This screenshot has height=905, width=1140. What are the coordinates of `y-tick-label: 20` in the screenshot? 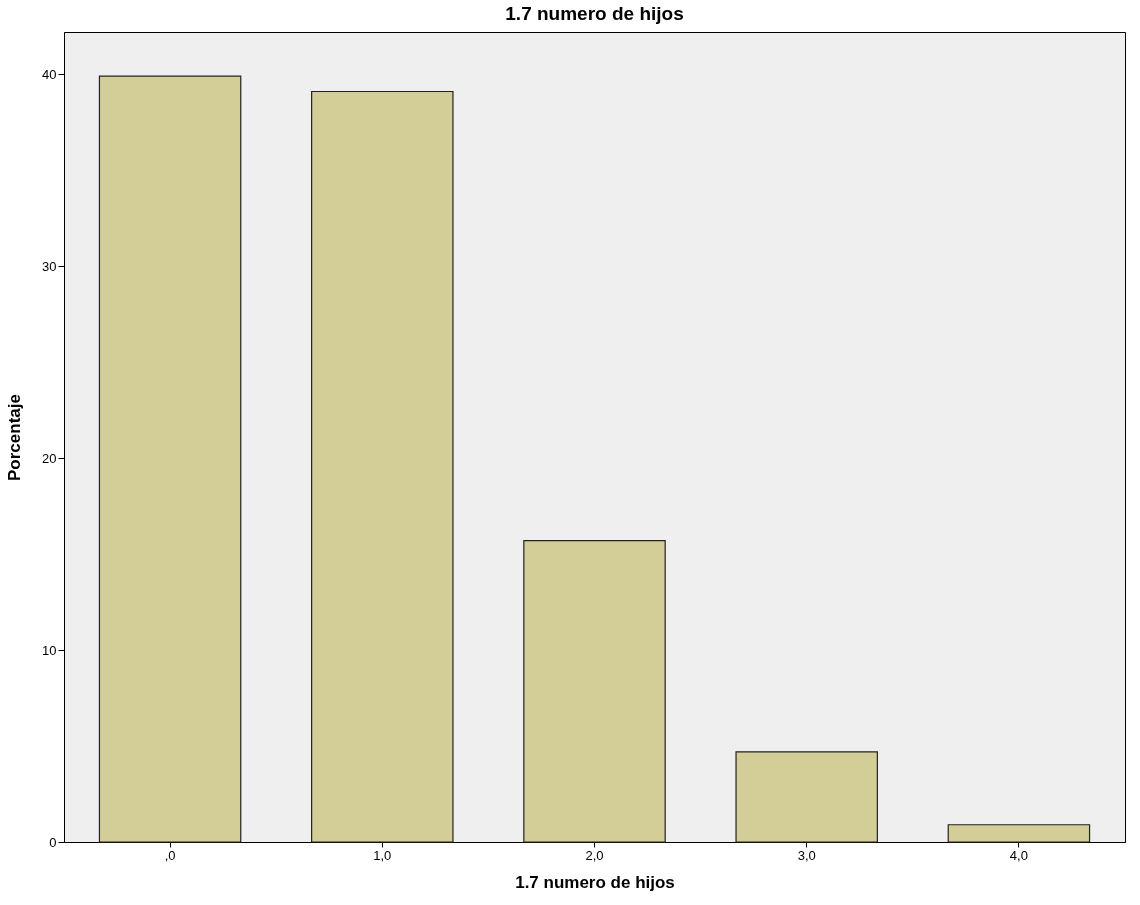 It's located at (49, 458).